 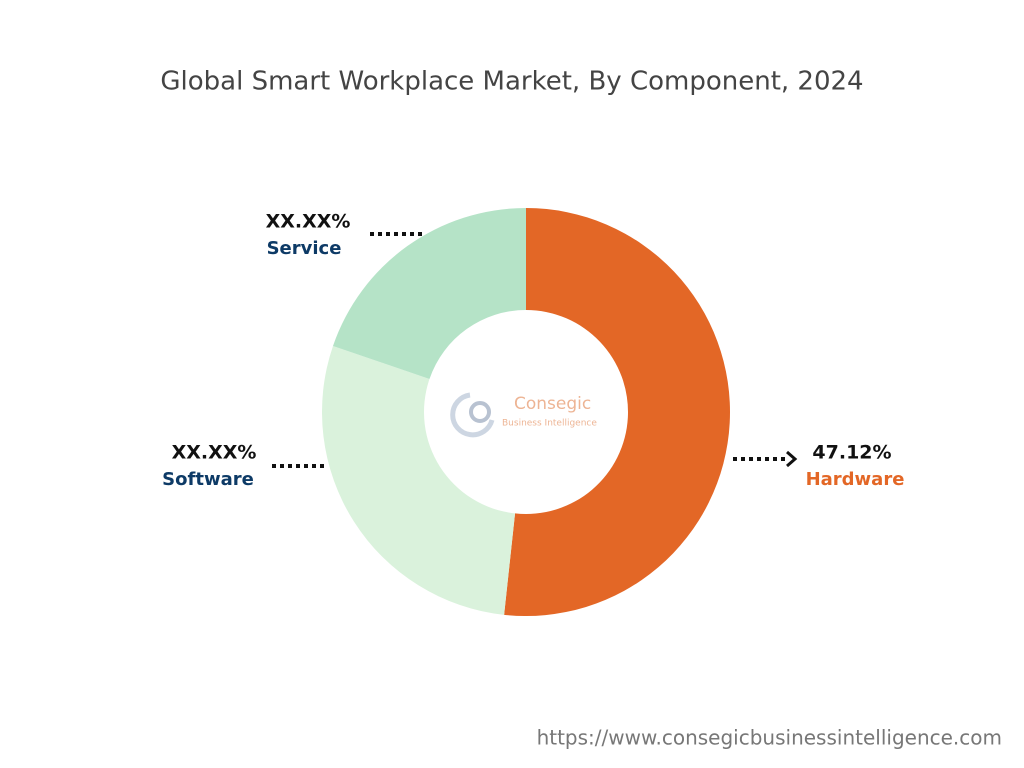 What do you see at coordinates (552, 404) in the screenshot?
I see `watermark-name: Consegic` at bounding box center [552, 404].